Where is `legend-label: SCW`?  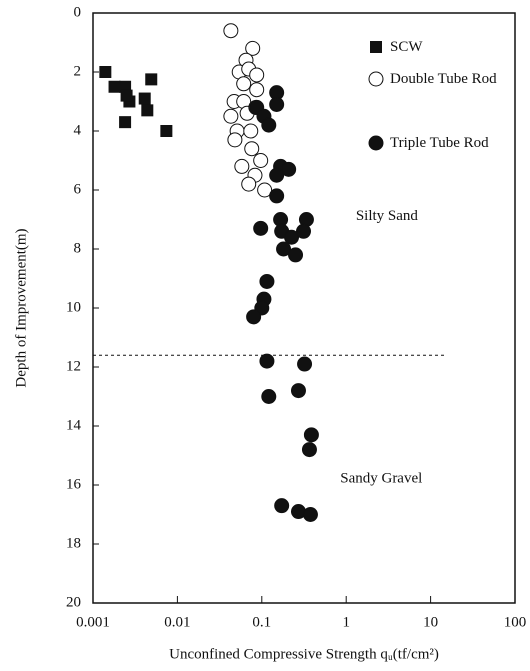 legend-label: SCW is located at coordinates (406, 47).